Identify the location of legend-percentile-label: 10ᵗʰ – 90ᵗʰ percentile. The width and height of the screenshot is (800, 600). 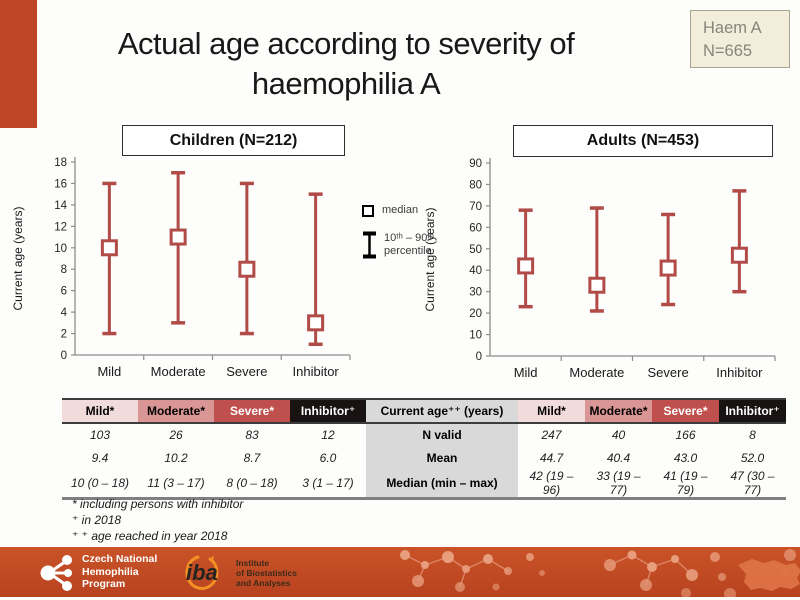
(409, 245).